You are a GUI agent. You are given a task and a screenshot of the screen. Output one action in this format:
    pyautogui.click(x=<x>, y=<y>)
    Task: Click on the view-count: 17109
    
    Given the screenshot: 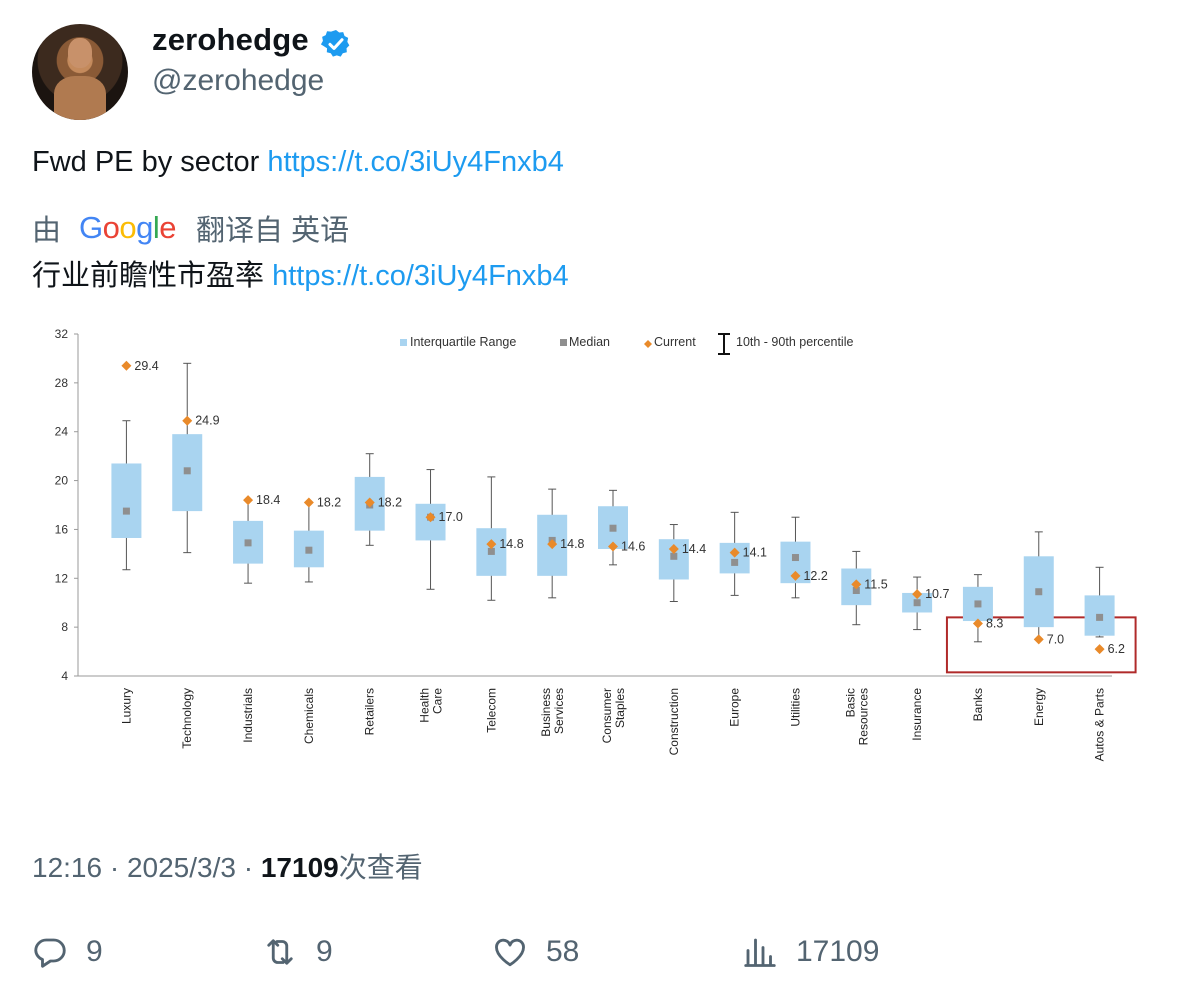 What is the action you would take?
    pyautogui.click(x=299, y=867)
    